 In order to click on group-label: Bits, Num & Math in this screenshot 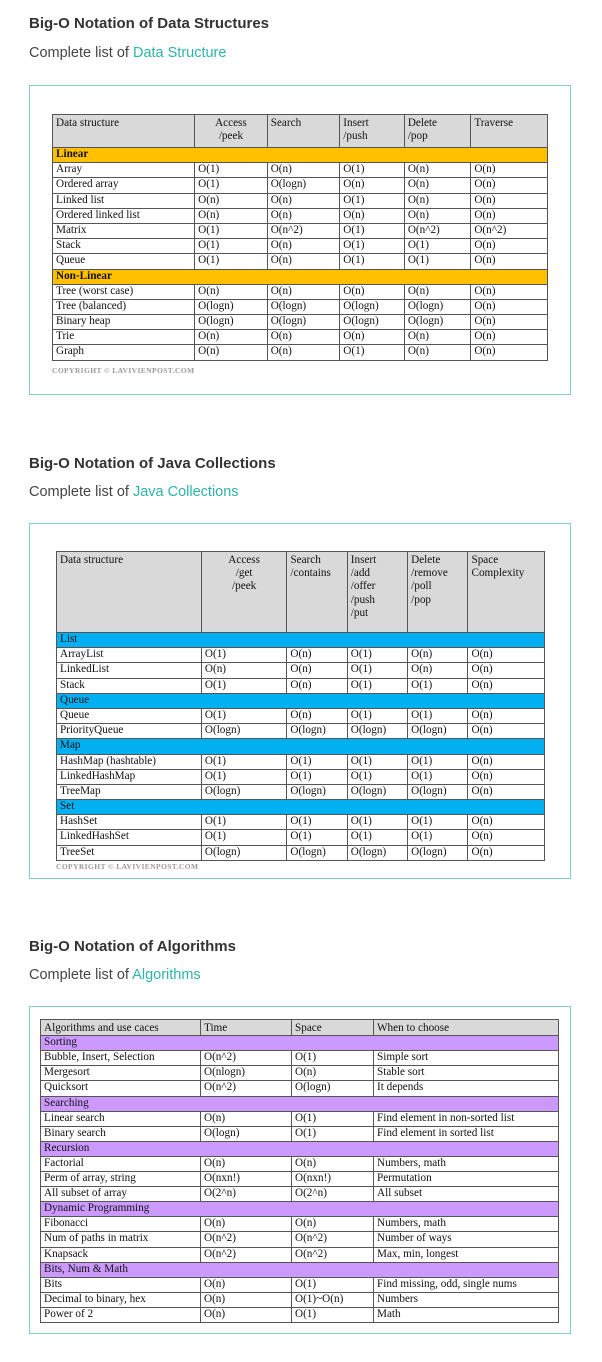, I will do `click(299, 1269)`.